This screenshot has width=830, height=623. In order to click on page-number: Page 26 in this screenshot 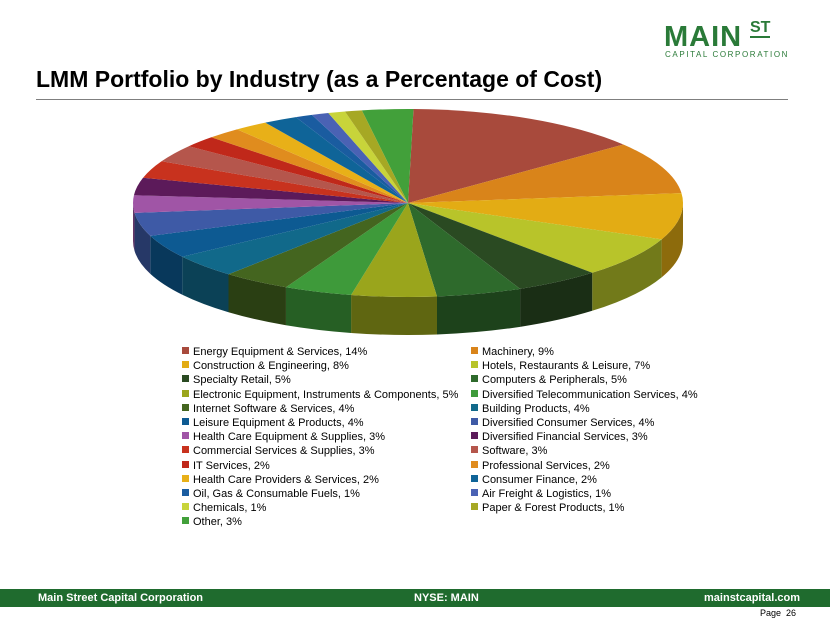, I will do `click(778, 613)`.